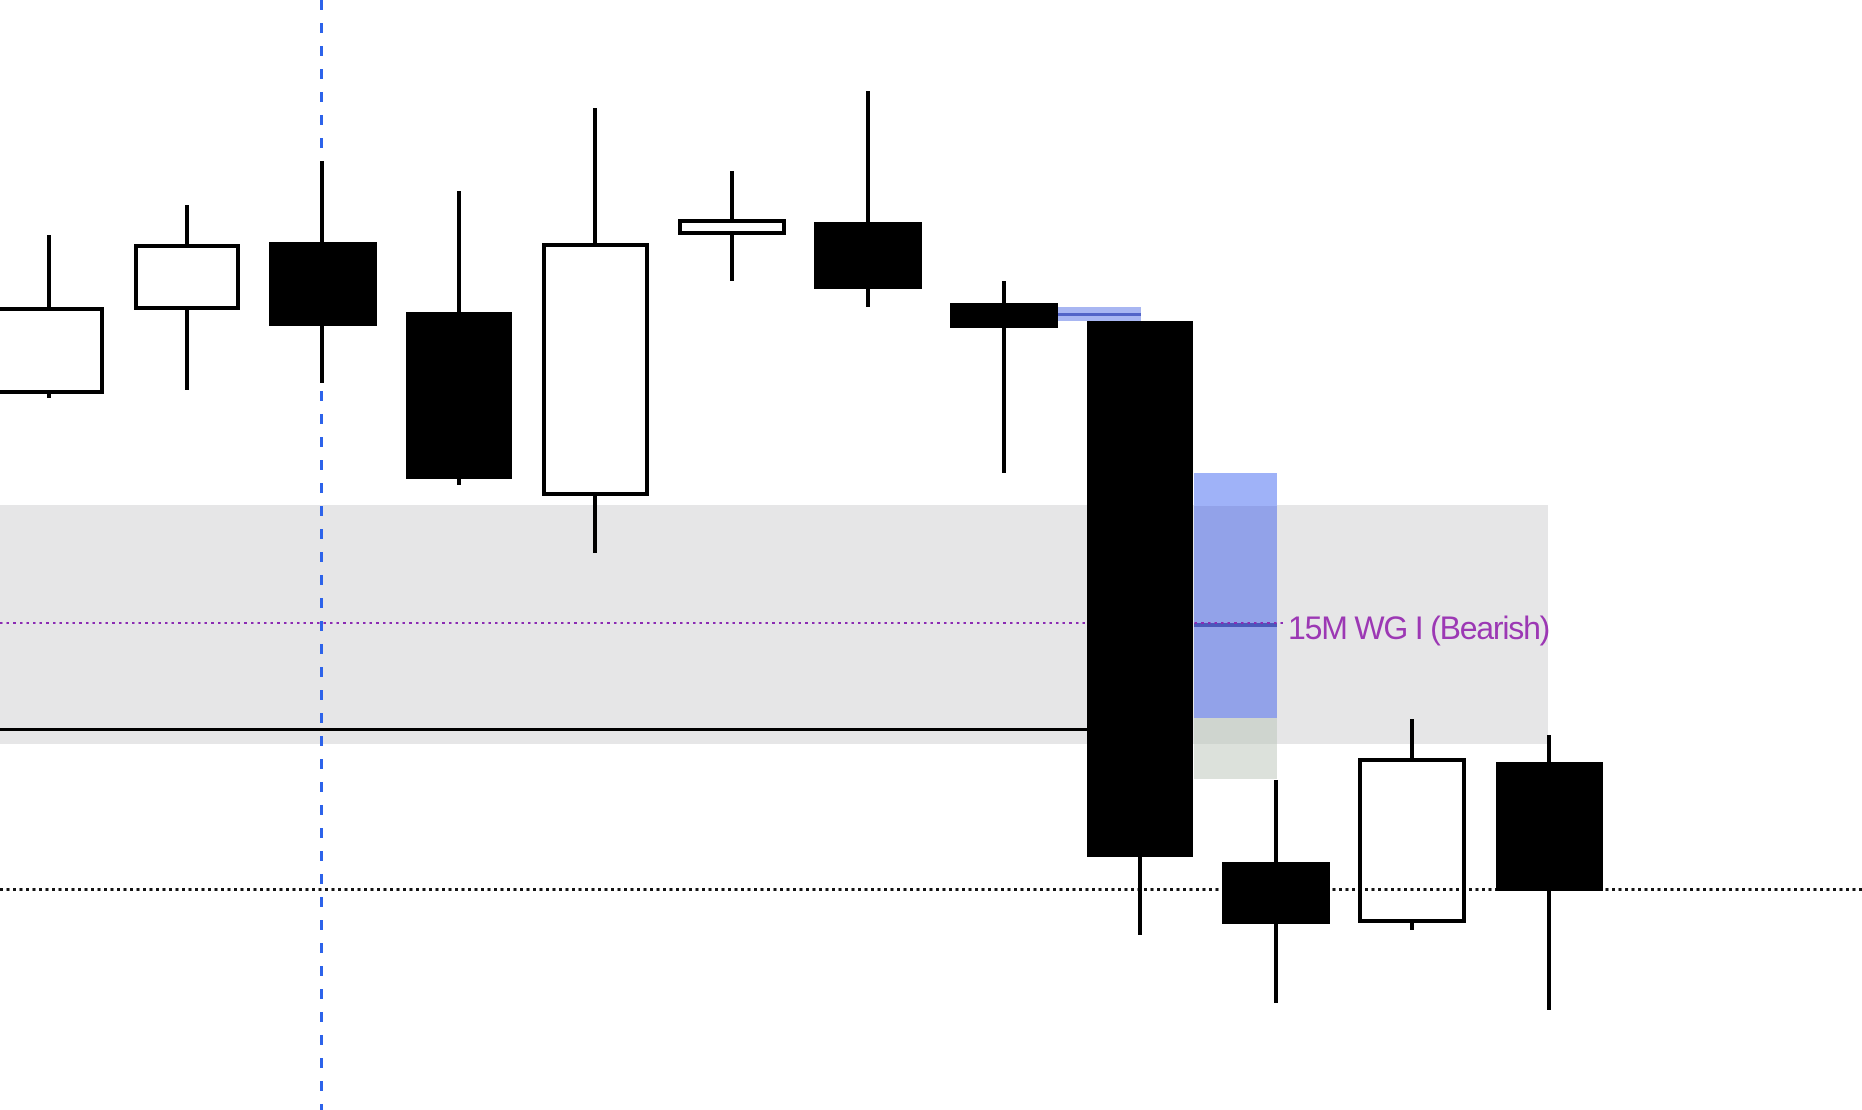  I want to click on candle-10-body, so click(1276, 893).